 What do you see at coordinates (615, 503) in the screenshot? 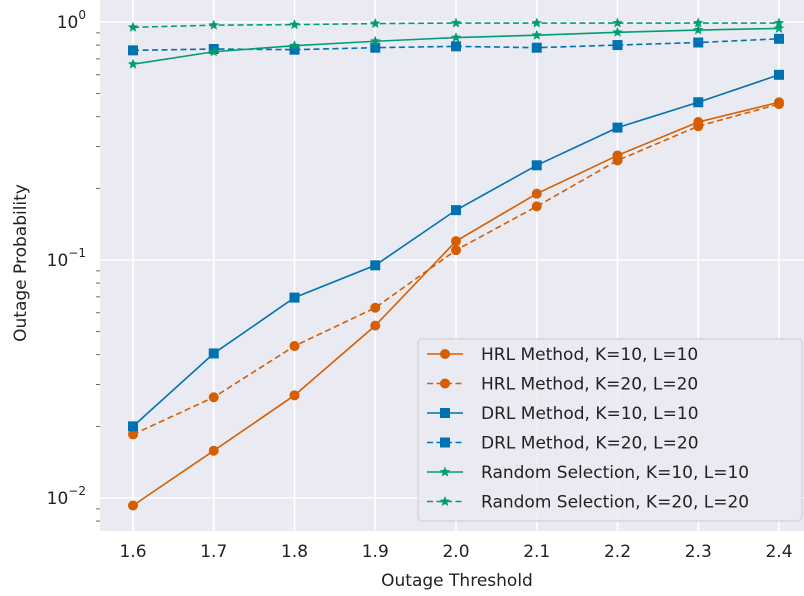
I see `legend-label: Random Selection, K=20, L=20` at bounding box center [615, 503].